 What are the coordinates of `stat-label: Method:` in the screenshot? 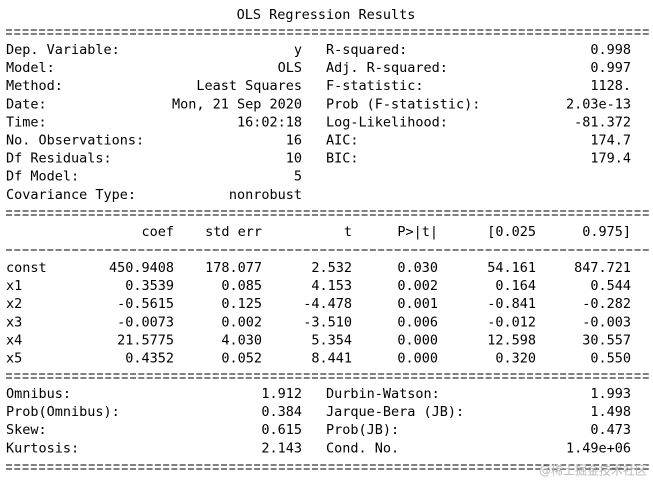 It's located at (34, 86).